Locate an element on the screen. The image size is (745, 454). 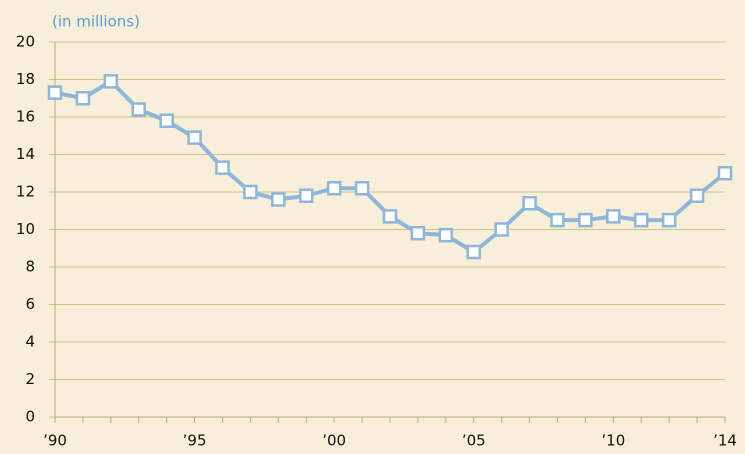
x-tick-label: ’05 is located at coordinates (474, 441).